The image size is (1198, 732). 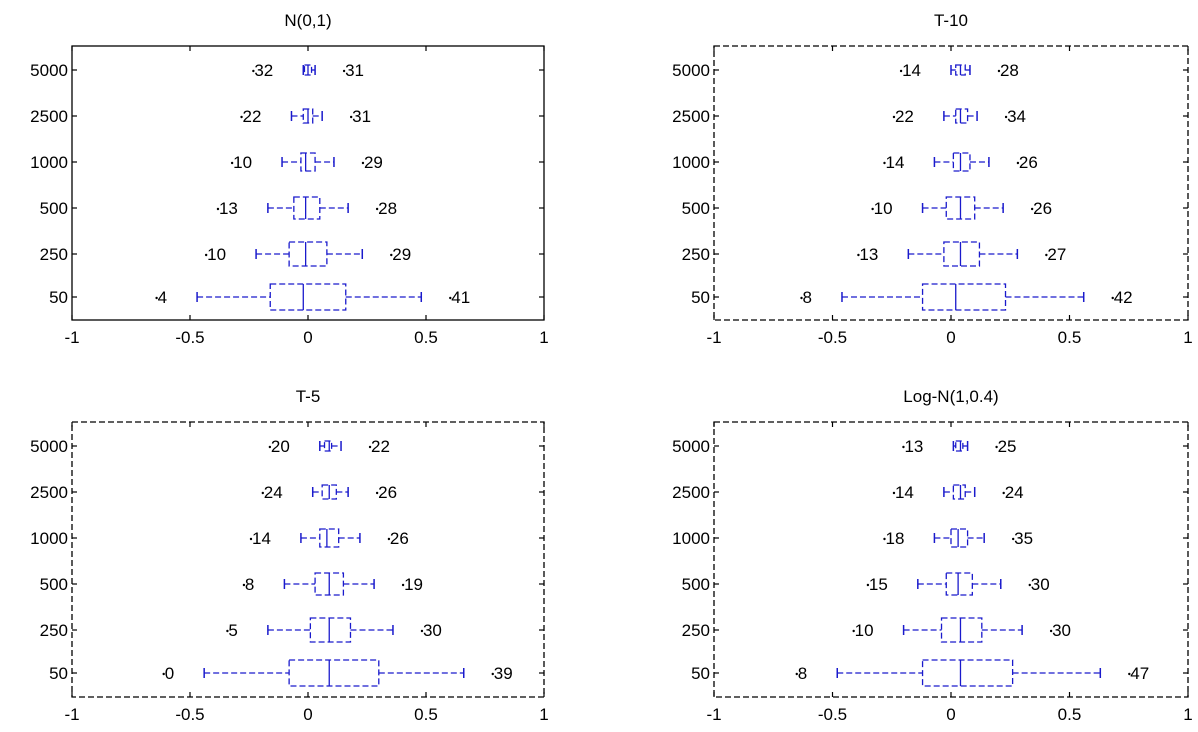 I want to click on low-outlier-count: 20, so click(x=280, y=446).